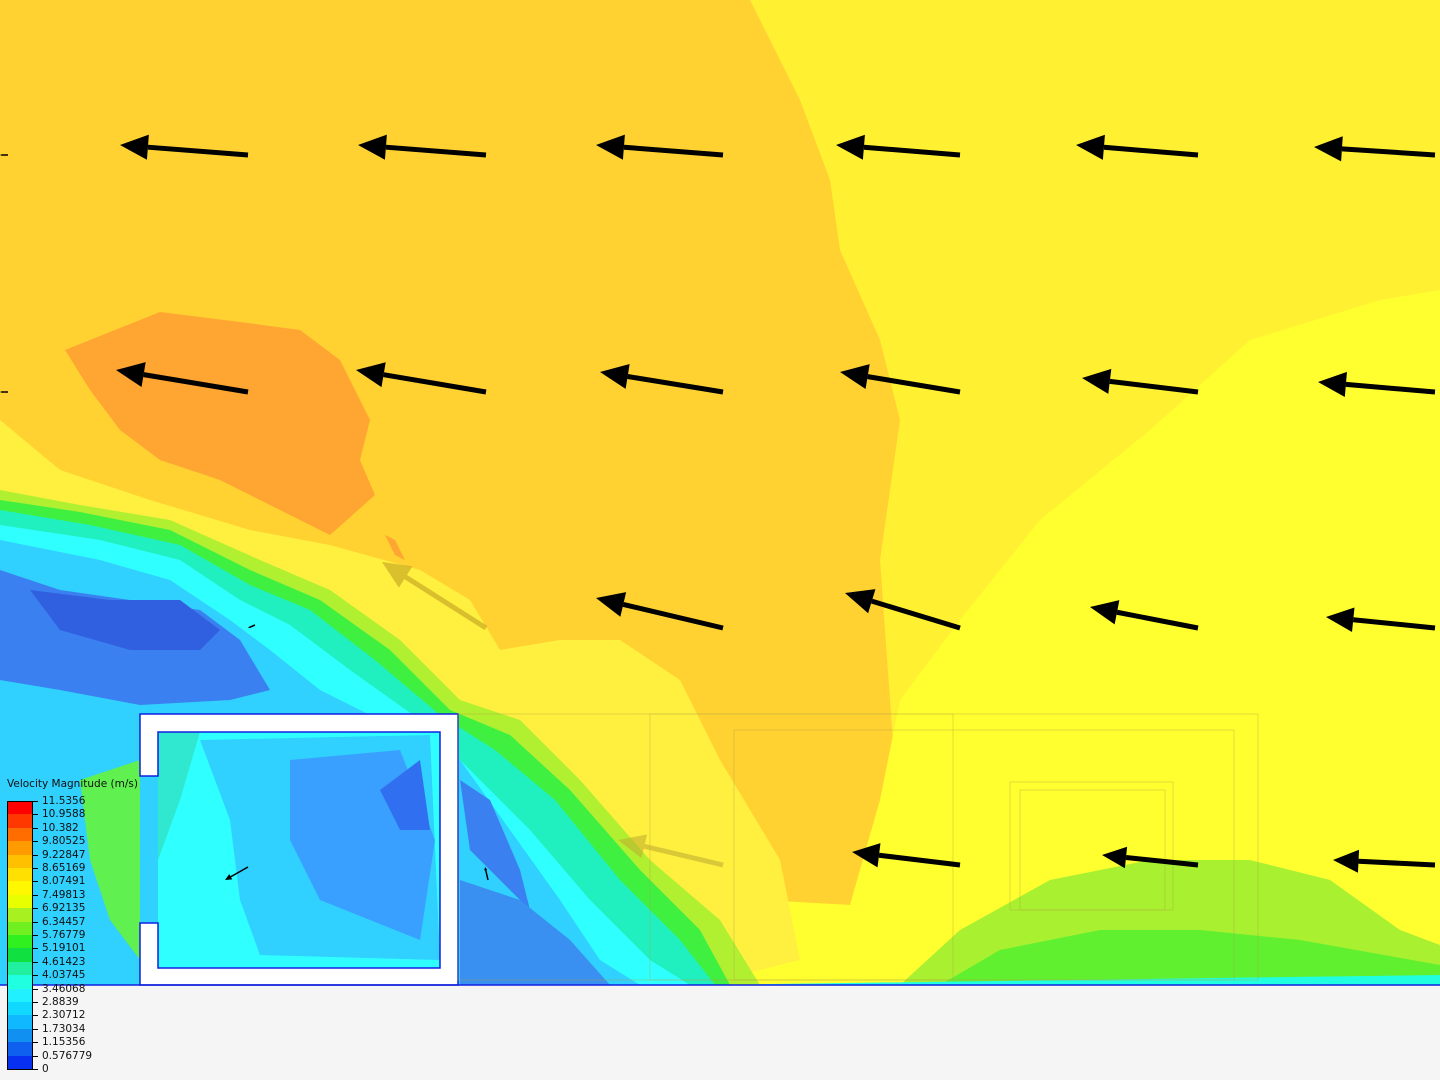 The image size is (1440, 1080). I want to click on legend-tick-label: 5.19101, so click(64, 948).